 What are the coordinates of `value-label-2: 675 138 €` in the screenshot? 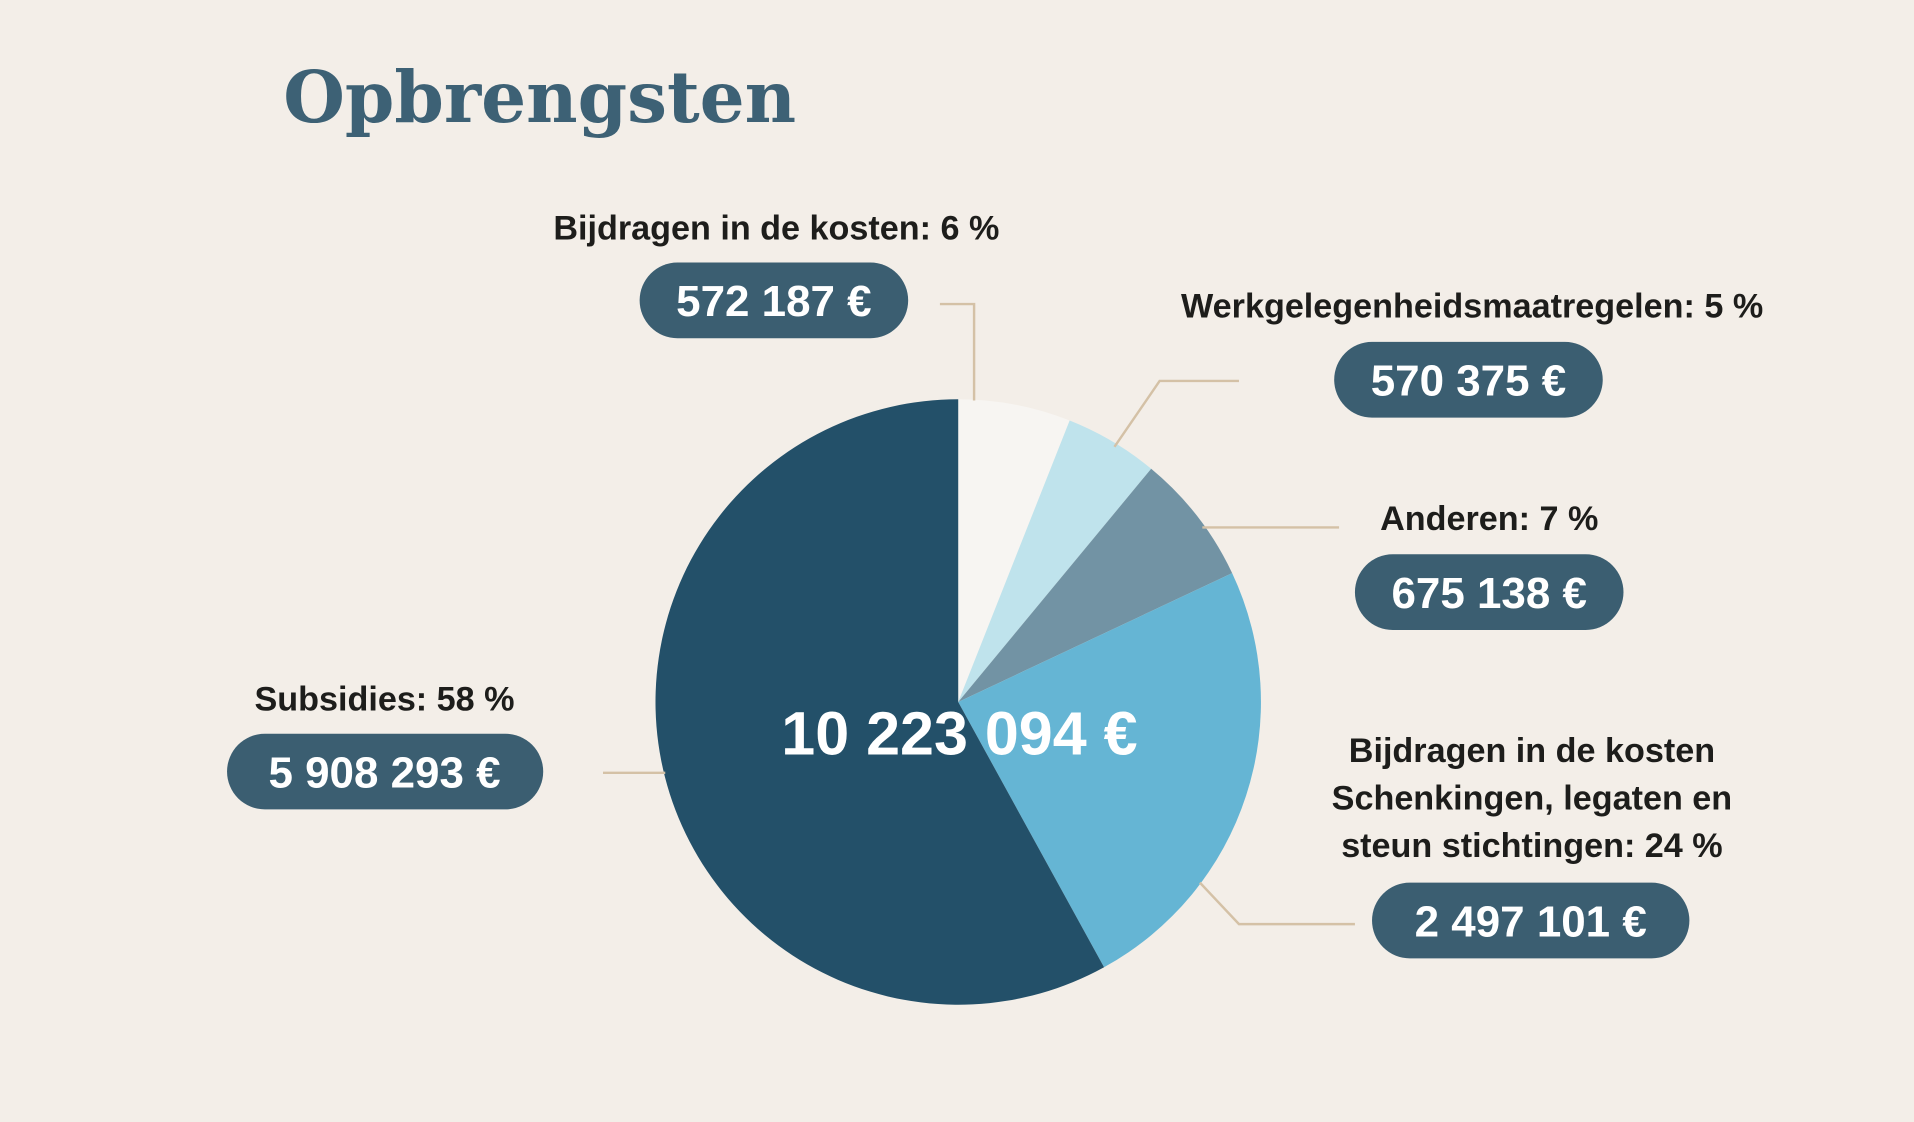 It's located at (1488, 593).